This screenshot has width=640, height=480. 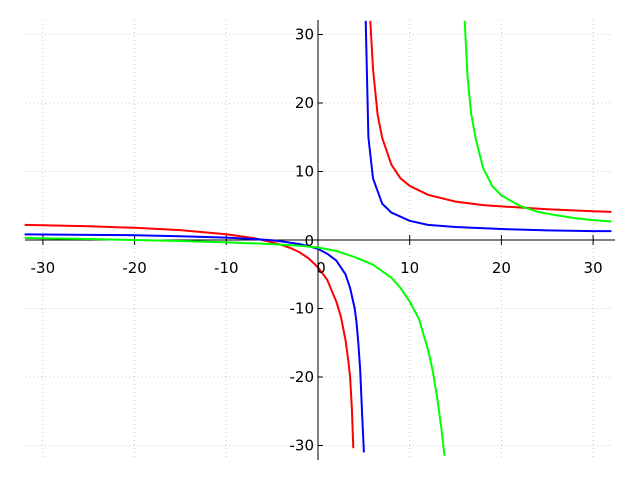 I want to click on y-tick-label-1: -20, so click(x=302, y=377).